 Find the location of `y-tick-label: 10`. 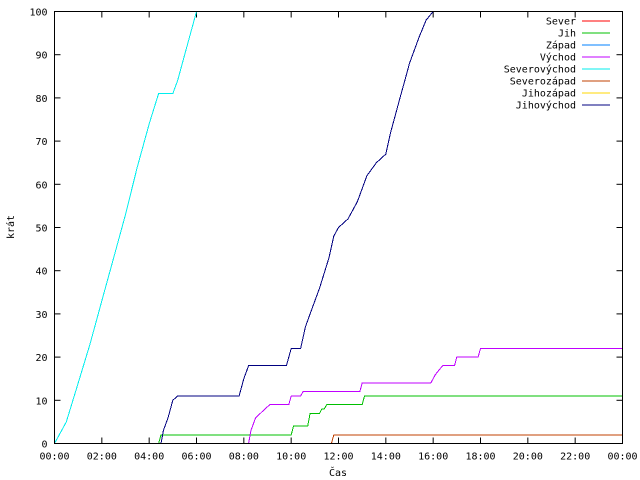

y-tick-label: 10 is located at coordinates (41, 401).